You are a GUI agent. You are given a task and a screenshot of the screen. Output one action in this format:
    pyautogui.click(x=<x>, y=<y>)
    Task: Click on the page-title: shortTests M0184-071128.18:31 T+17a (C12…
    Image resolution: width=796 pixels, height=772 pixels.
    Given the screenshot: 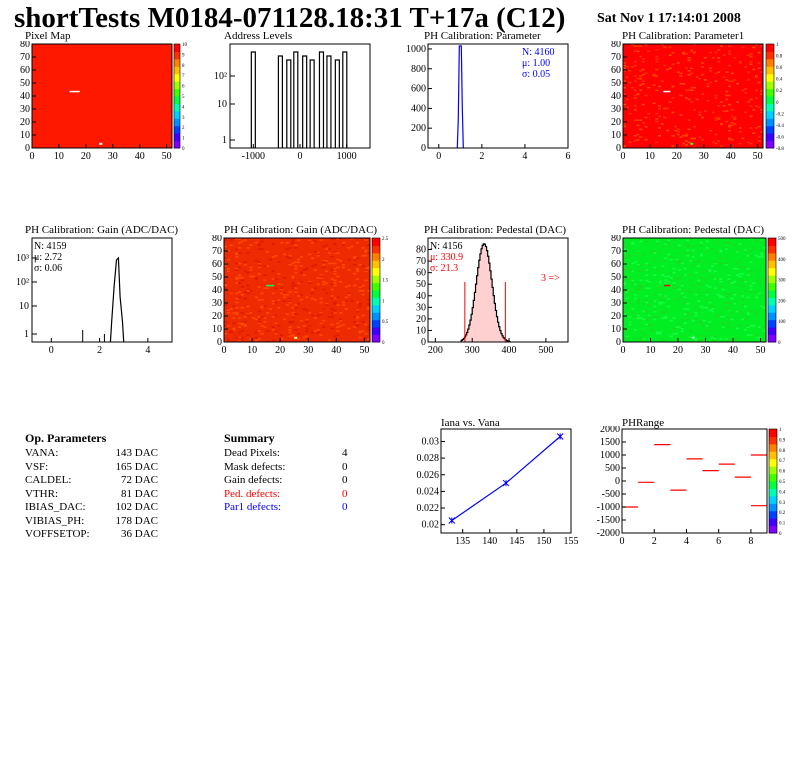 What is the action you would take?
    pyautogui.click(x=290, y=18)
    